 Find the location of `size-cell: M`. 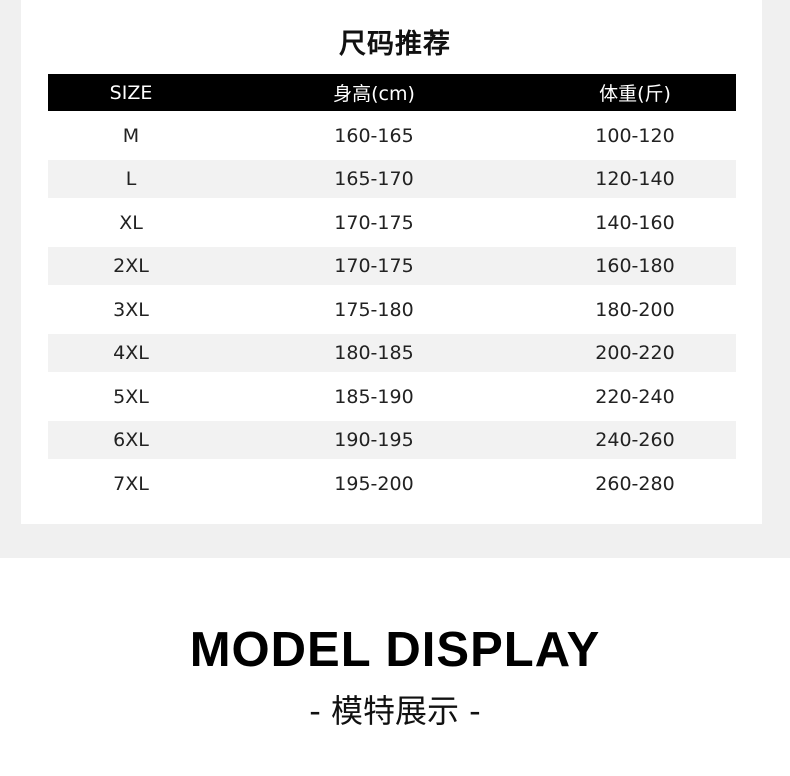

size-cell: M is located at coordinates (131, 135).